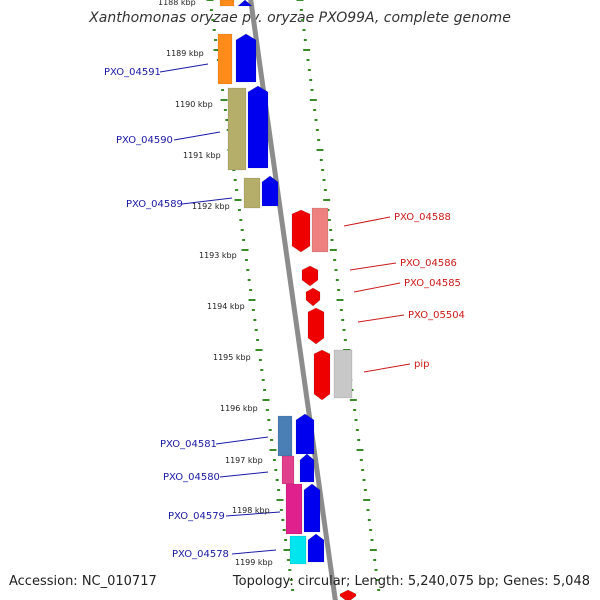 The height and width of the screenshot is (600, 600). What do you see at coordinates (202, 155) in the screenshot?
I see `kbp-tick-label: 1191 kbp` at bounding box center [202, 155].